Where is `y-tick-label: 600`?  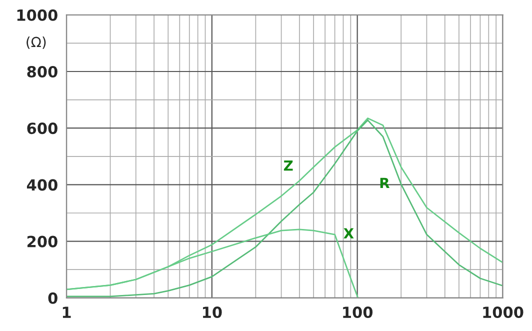
y-tick-label: 600 is located at coordinates (42, 128).